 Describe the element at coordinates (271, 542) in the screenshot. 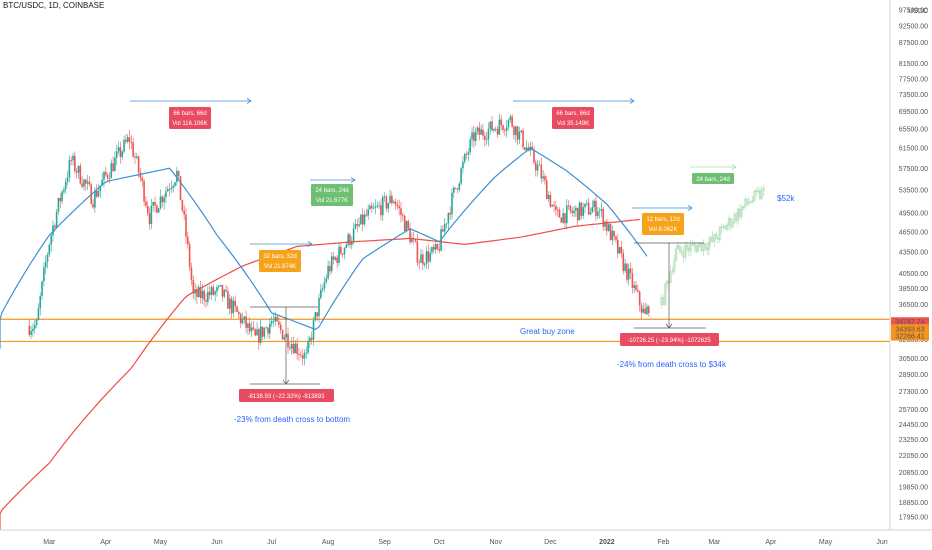

I see `month-tick-label: Jul` at that location.